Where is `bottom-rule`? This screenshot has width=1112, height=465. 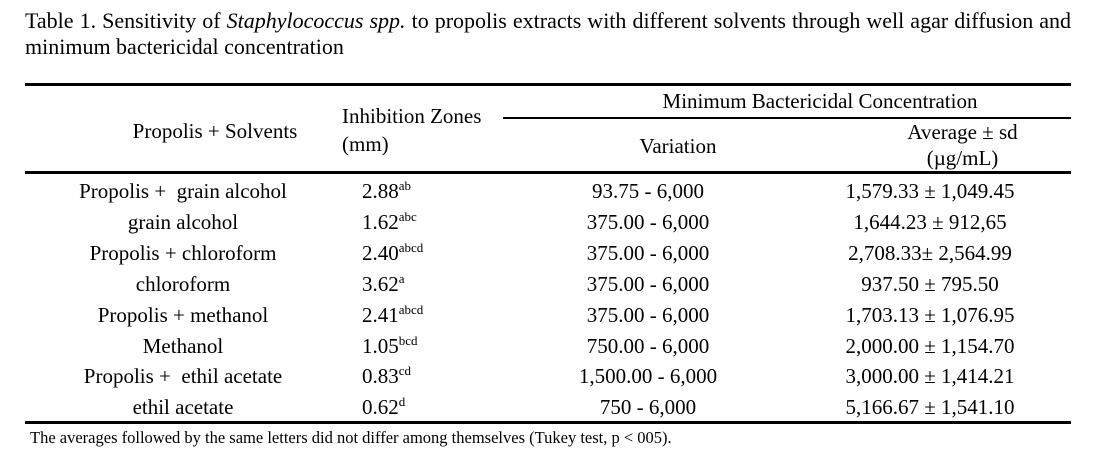 bottom-rule is located at coordinates (548, 422).